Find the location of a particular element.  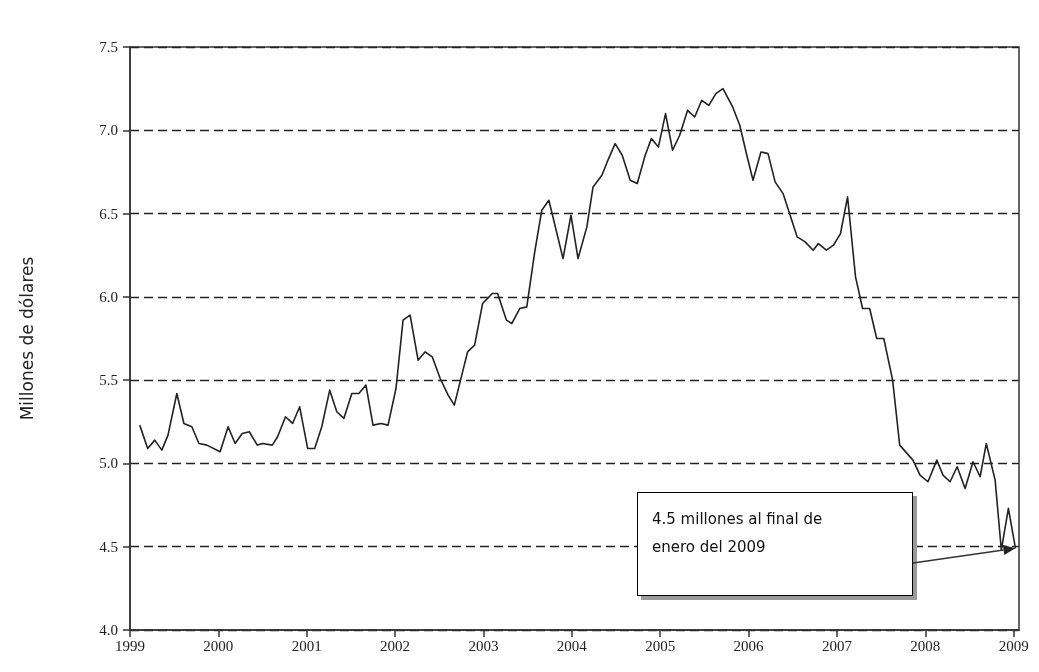

y-tick-label: 4.5 is located at coordinates (108, 546).